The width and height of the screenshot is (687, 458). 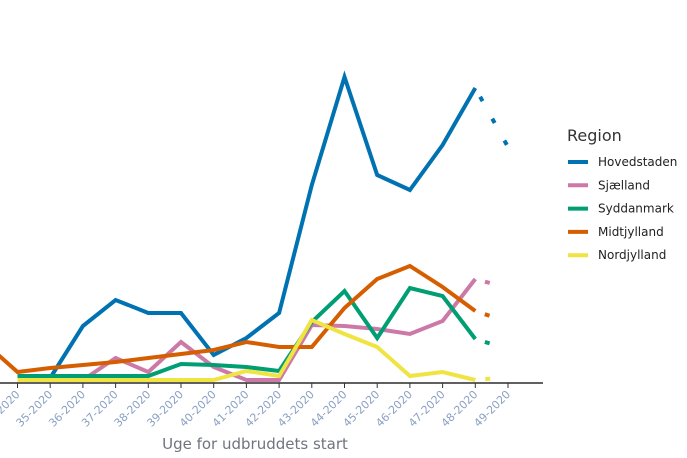 I want to click on series-projection-syddanmark, so click(x=491, y=344).